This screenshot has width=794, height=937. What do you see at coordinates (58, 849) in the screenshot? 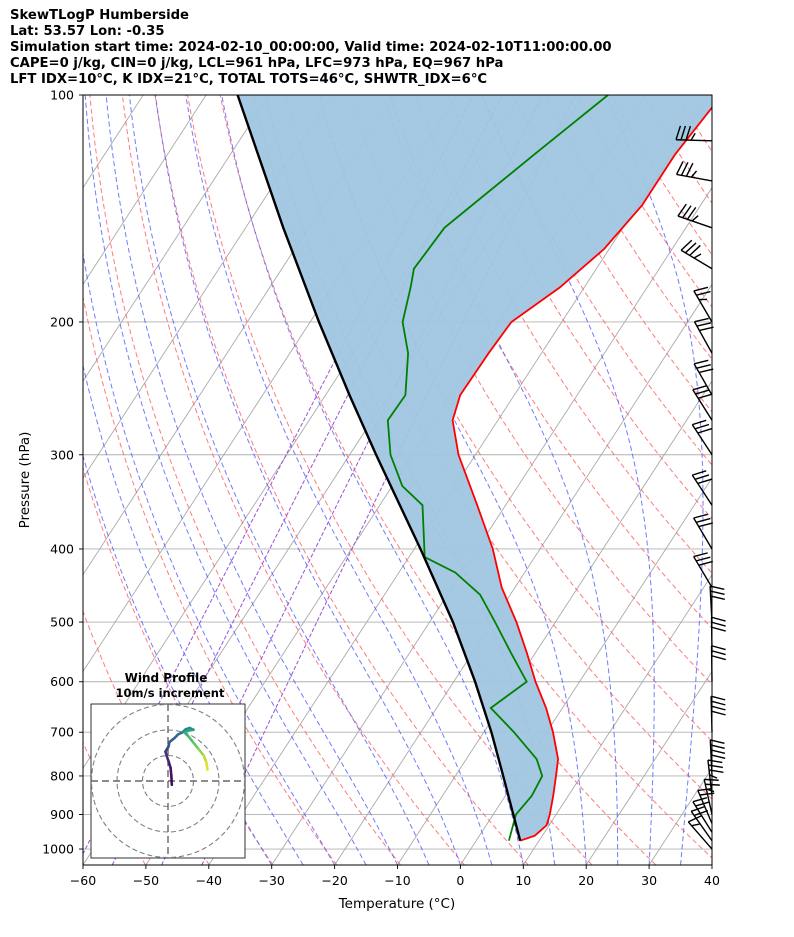
I see `y-tick-label: 1000` at bounding box center [58, 849].